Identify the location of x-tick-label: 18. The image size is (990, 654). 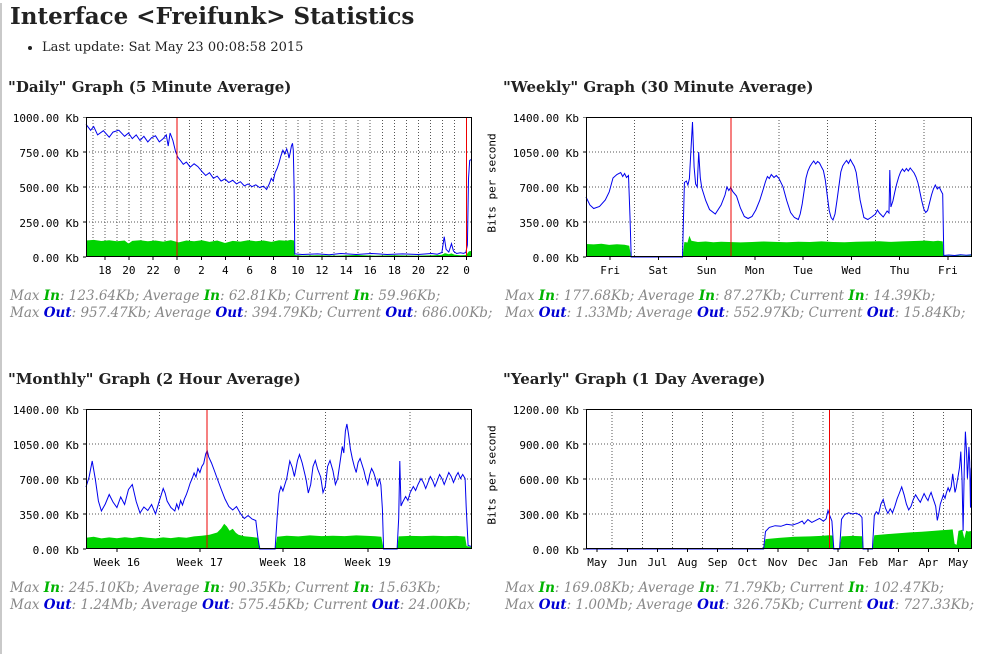
(105, 270).